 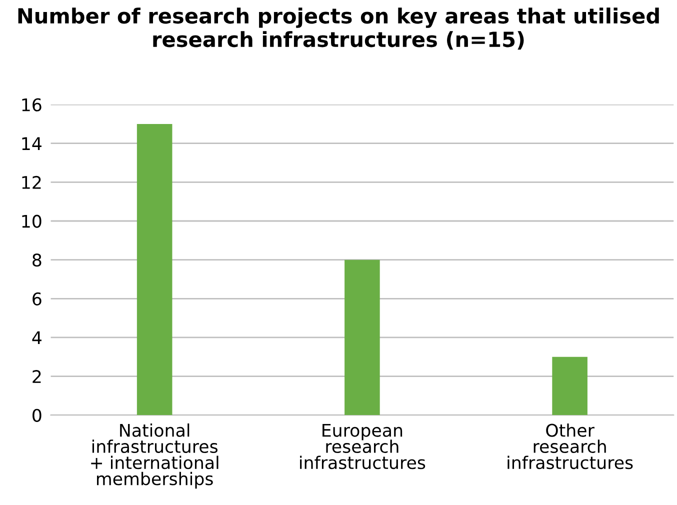 I want to click on y-tick-label: 12, so click(x=31, y=182).